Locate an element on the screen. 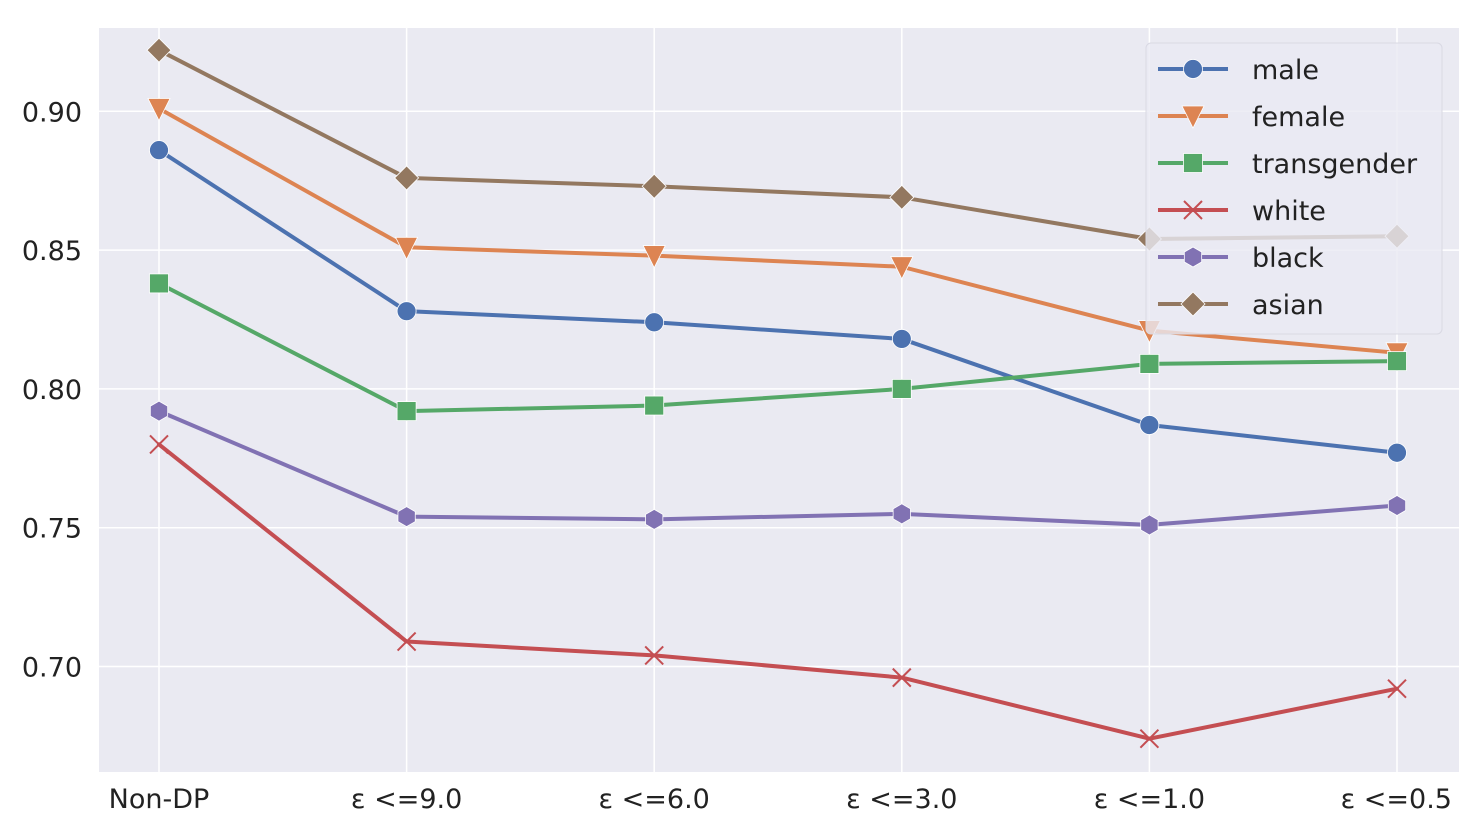 The image size is (1476, 829). legend-item-female: female is located at coordinates (1251, 117).